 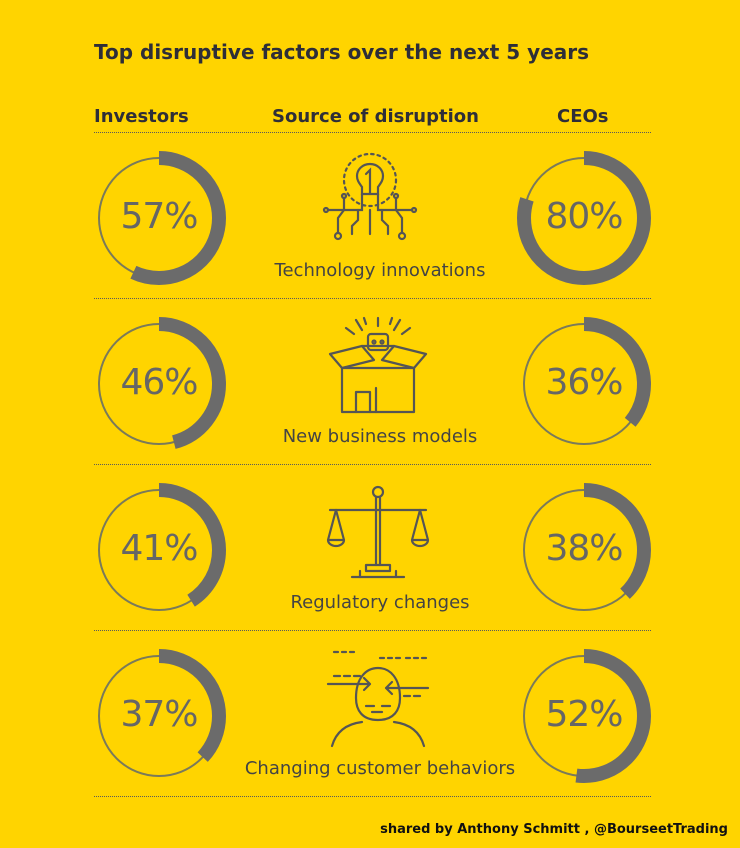 I want to click on ceos-value-2: 36%, so click(x=584, y=382).